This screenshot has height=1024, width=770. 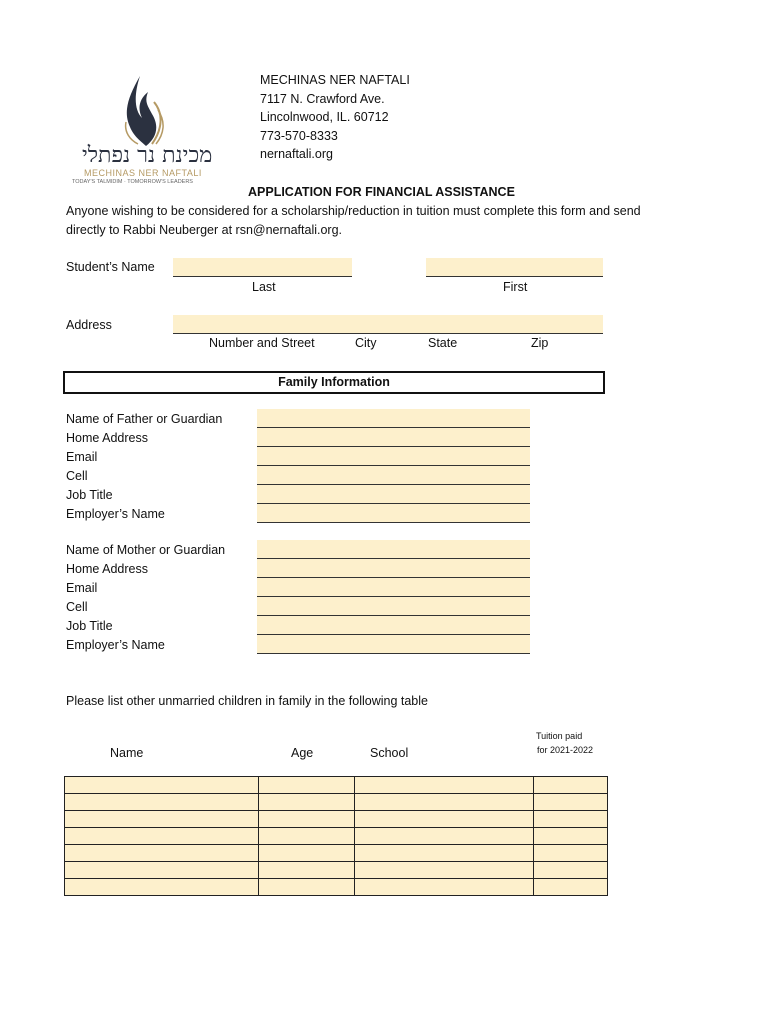 What do you see at coordinates (146, 550) in the screenshot?
I see `field-label: Name of Mother or Guardian` at bounding box center [146, 550].